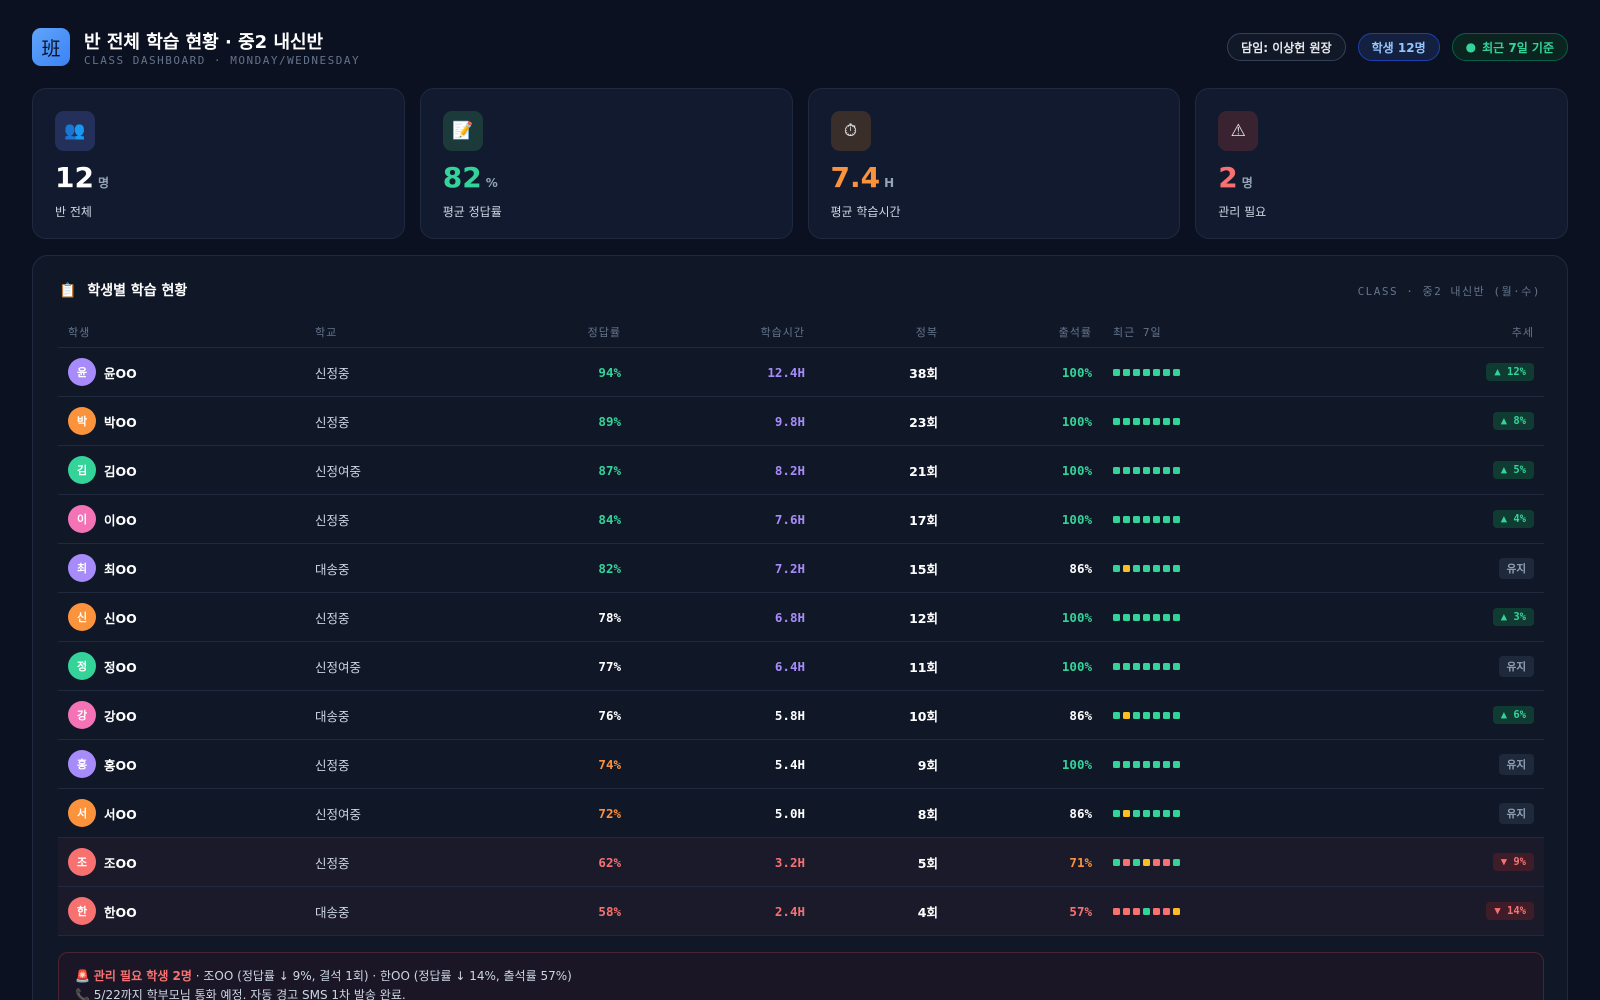 The image size is (1600, 1000). Describe the element at coordinates (120, 373) in the screenshot. I see `student-name: 윤OO` at that location.